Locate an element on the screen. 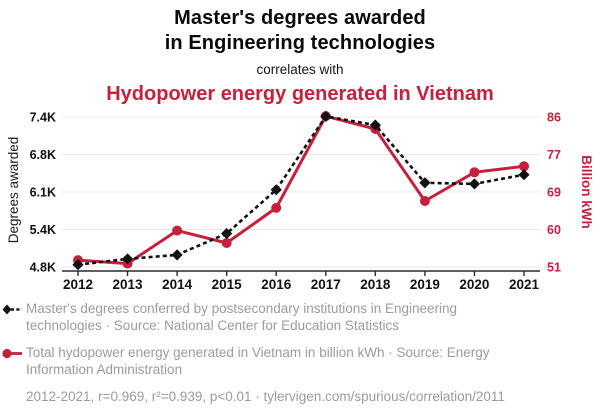  left-axis-tick: 4.8K is located at coordinates (43, 268).